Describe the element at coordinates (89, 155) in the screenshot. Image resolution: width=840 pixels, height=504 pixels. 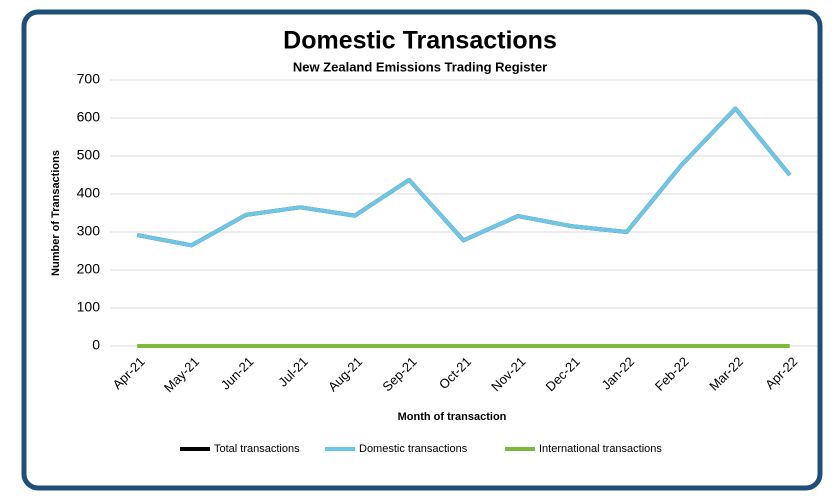
I see `y-tick-label: 500` at that location.